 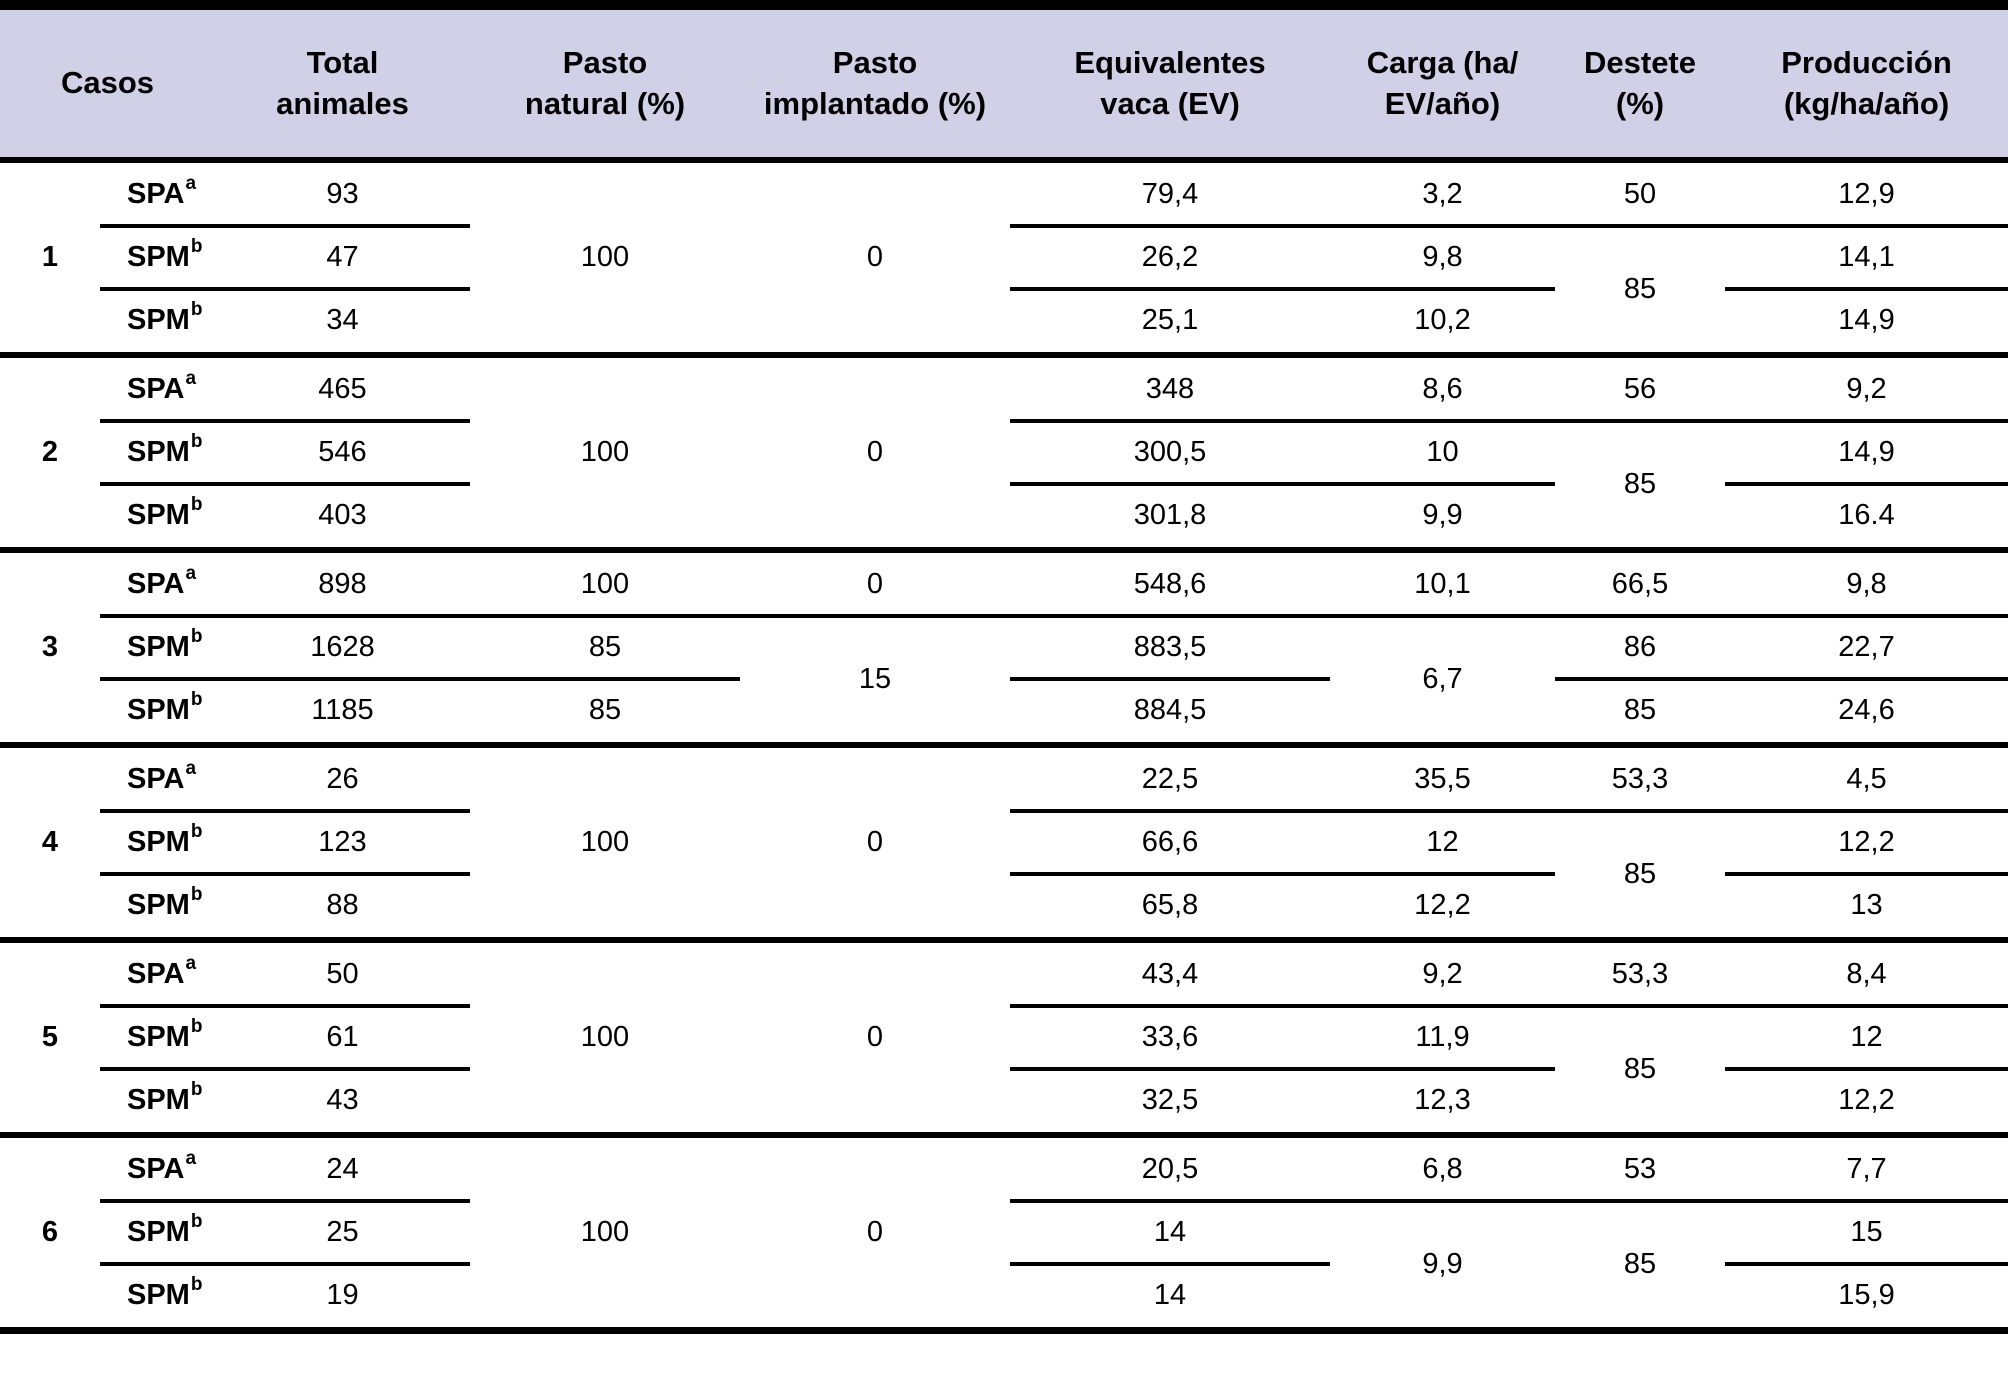 I want to click on cell-carga: 9,2, so click(x=1442, y=974).